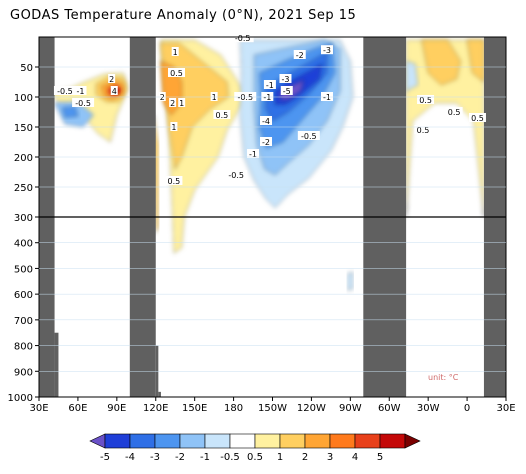 This screenshot has height=474, width=526. Describe the element at coordinates (155, 457) in the screenshot. I see `colorbar-label-2: -3` at that location.